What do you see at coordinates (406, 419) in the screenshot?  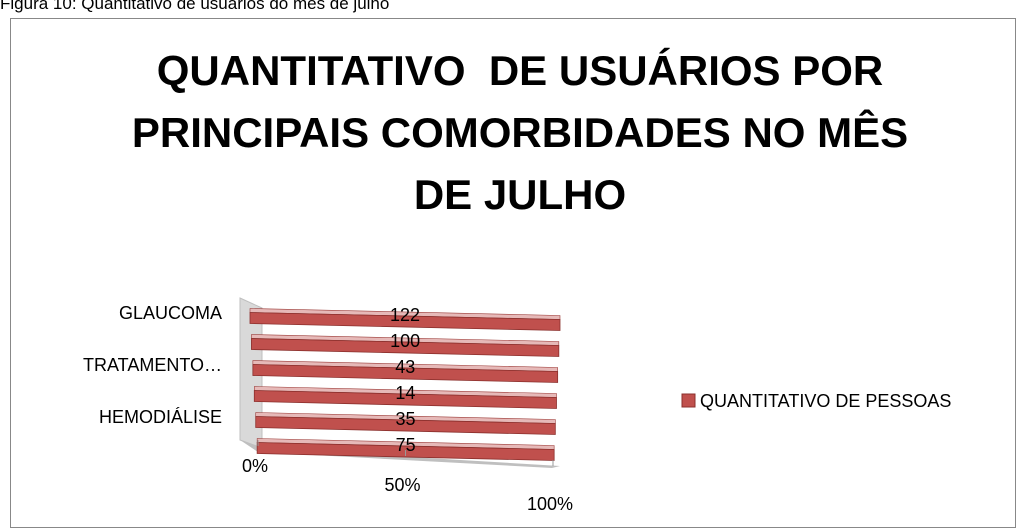 I see `value-label: 35` at bounding box center [406, 419].